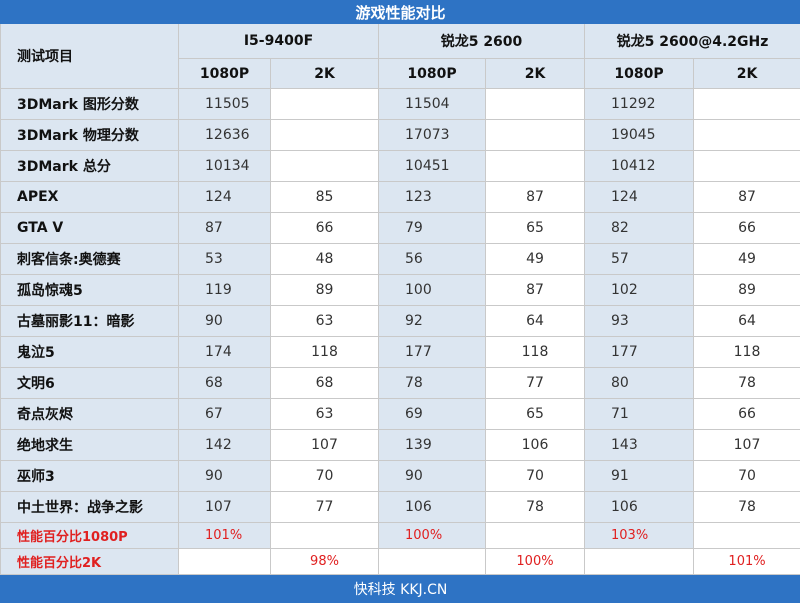 Image resolution: width=800 pixels, height=603 pixels. I want to click on value-1080p: 69, so click(432, 414).